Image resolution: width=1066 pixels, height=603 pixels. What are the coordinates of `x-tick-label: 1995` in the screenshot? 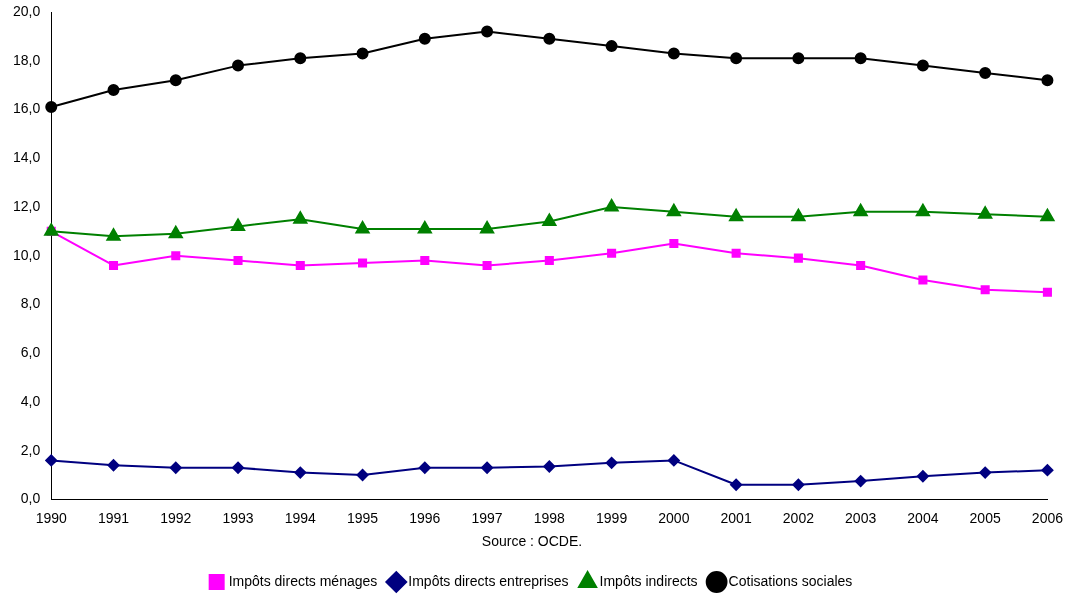 It's located at (362, 517).